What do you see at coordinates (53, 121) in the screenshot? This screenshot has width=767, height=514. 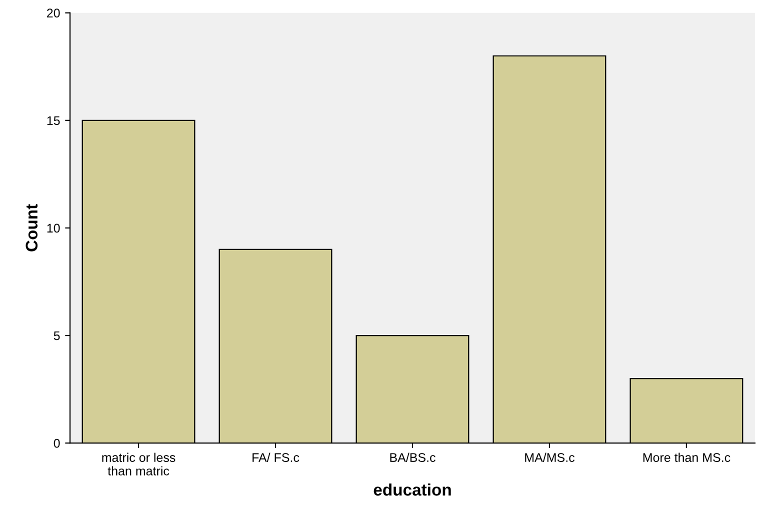 I see `y-tick-label: 15` at bounding box center [53, 121].